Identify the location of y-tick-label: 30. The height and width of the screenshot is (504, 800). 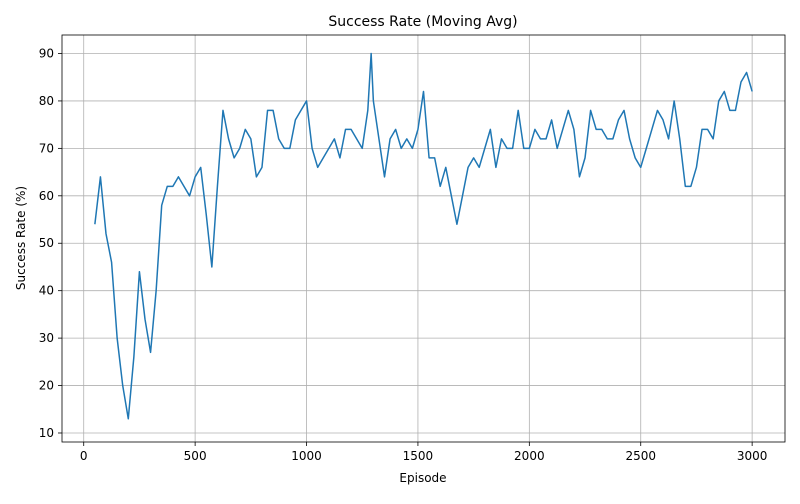
(46, 338).